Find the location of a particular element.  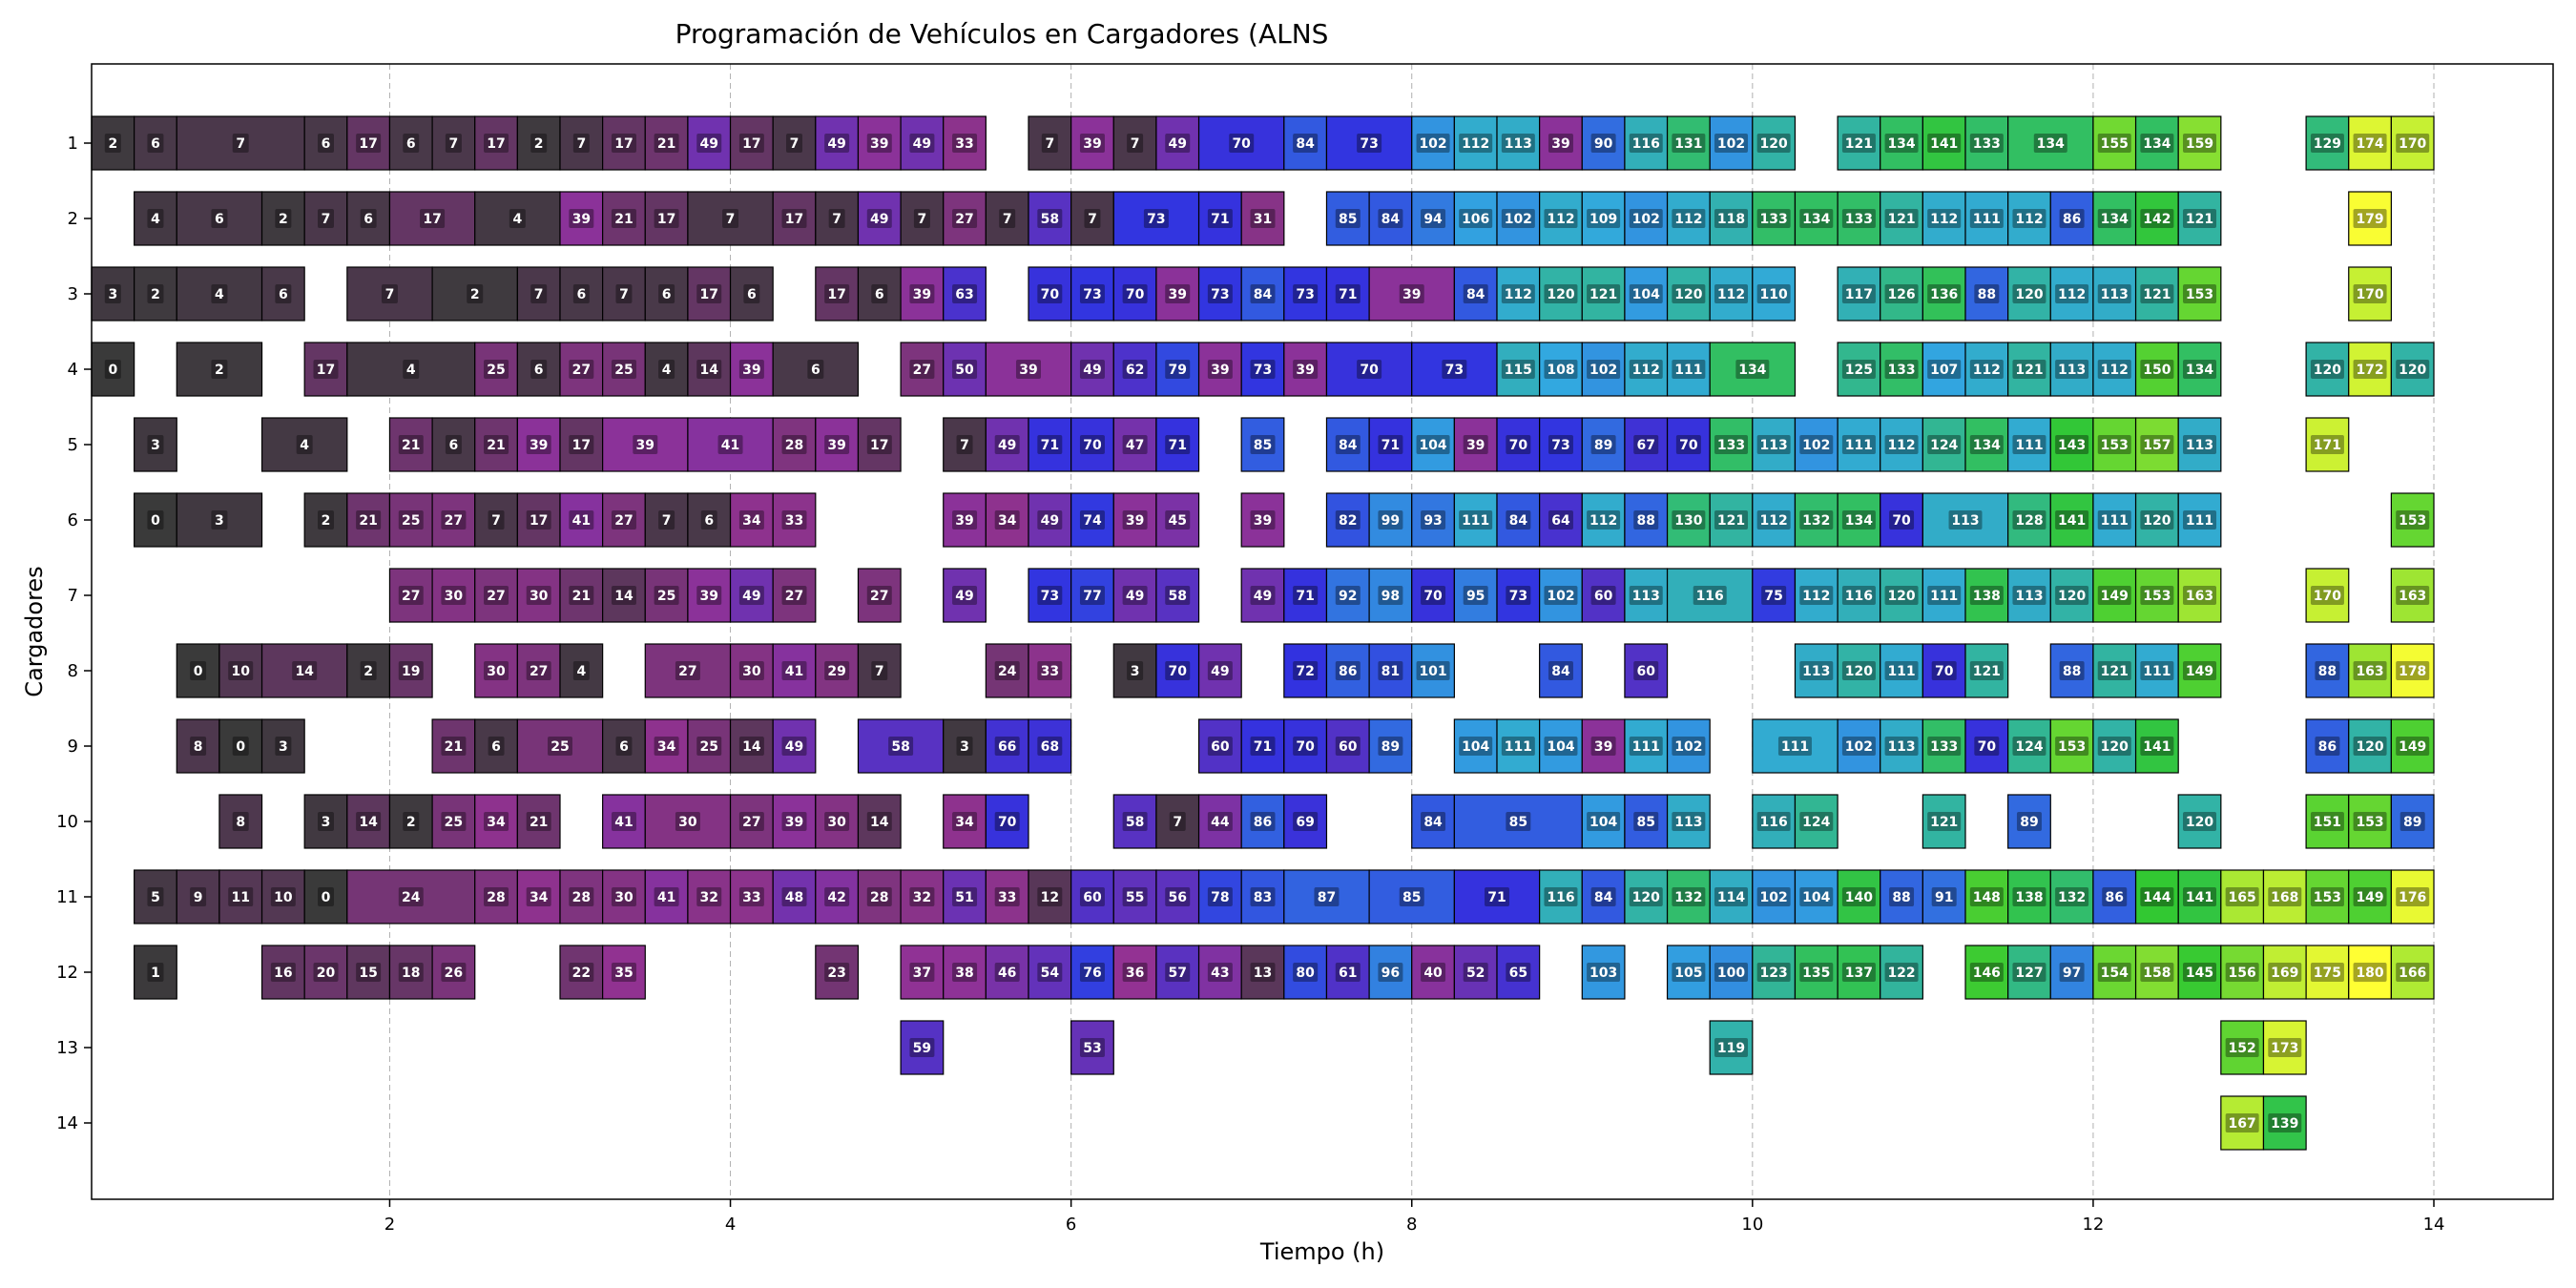

vehicle-bar: 111 is located at coordinates (1518, 746).